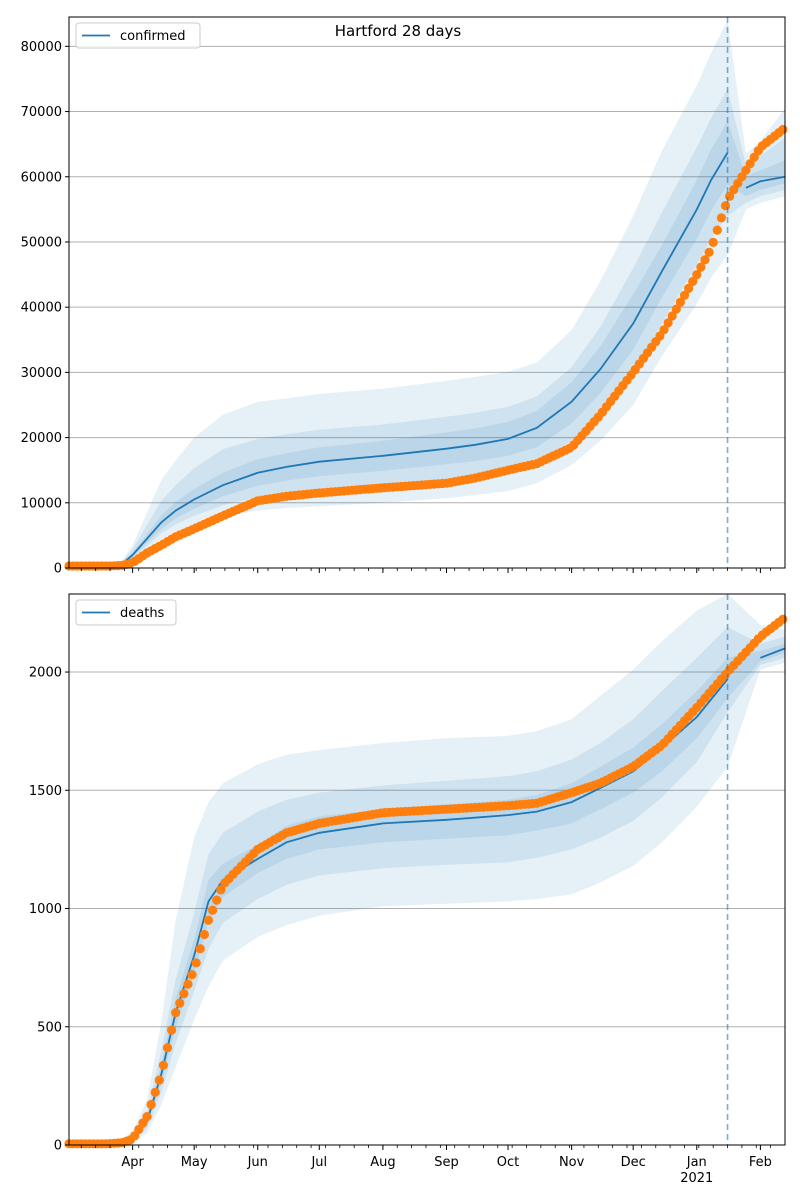 Image resolution: width=800 pixels, height=1200 pixels. I want to click on y-tick-label: 1500, so click(45, 791).